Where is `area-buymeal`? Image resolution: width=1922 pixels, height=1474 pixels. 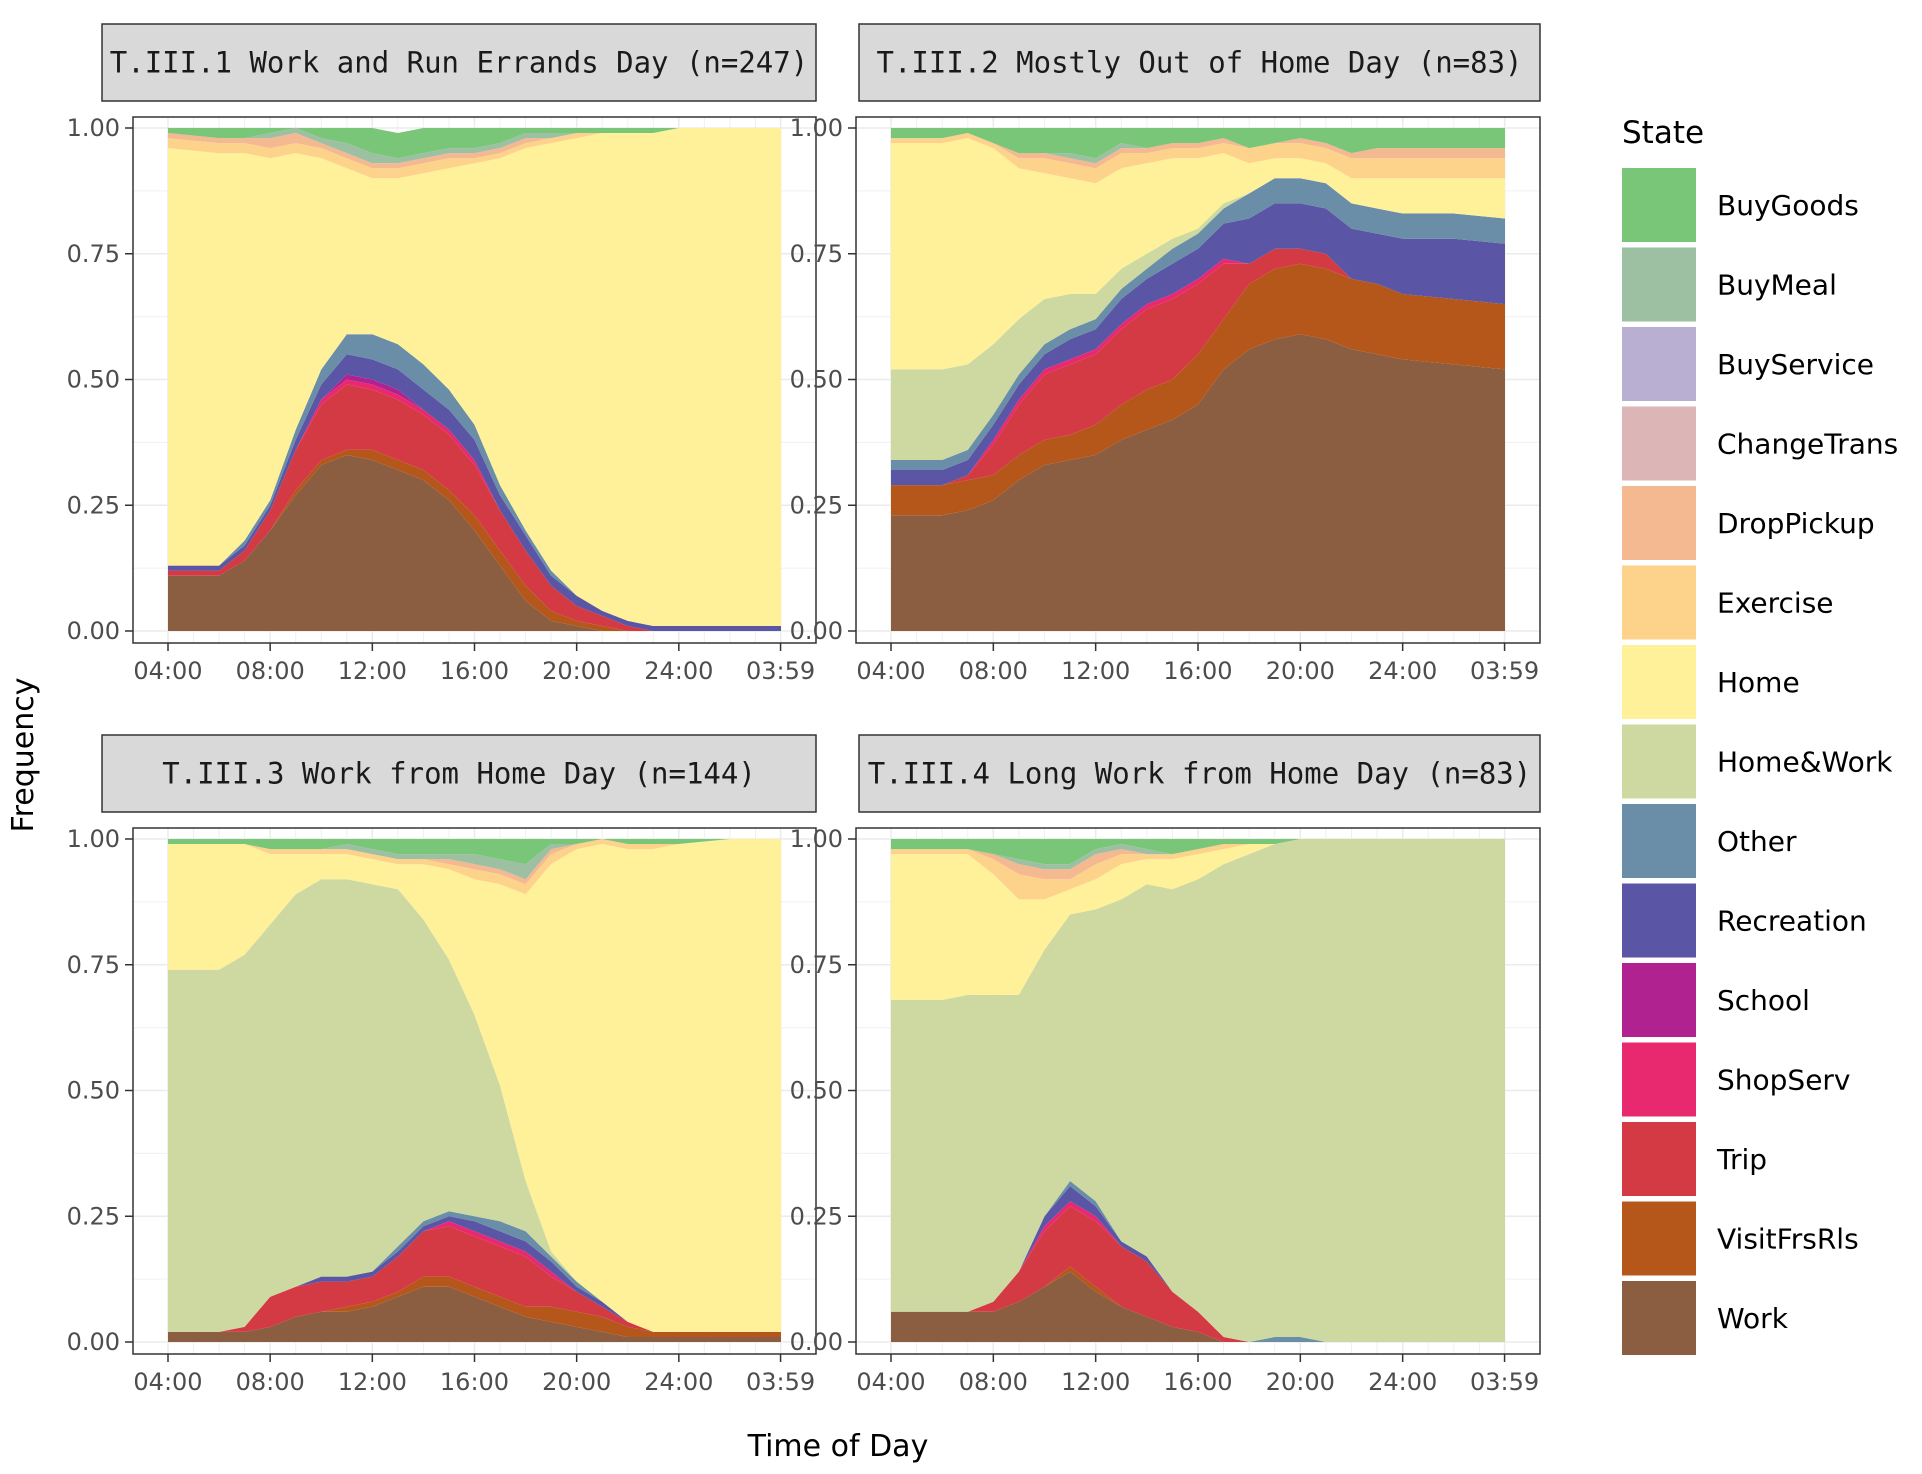
area-buymeal is located at coordinates (474, 859).